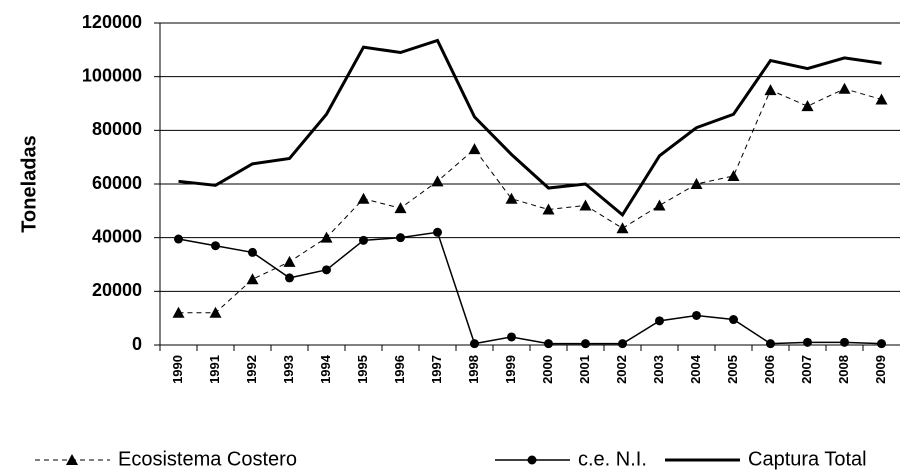  I want to click on x-tick-label: 2009, so click(880, 369).